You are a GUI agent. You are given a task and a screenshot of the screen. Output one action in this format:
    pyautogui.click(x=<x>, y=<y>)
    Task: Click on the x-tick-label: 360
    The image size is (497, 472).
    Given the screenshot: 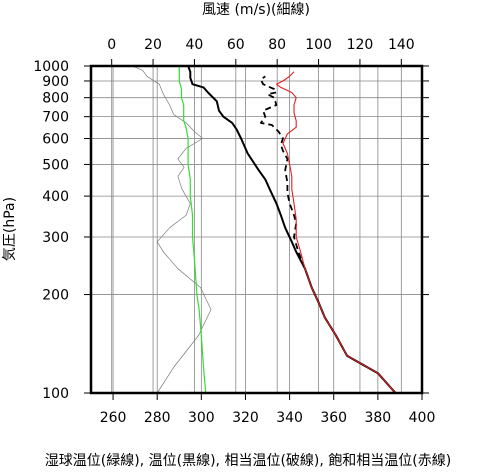 What is the action you would take?
    pyautogui.click(x=333, y=418)
    